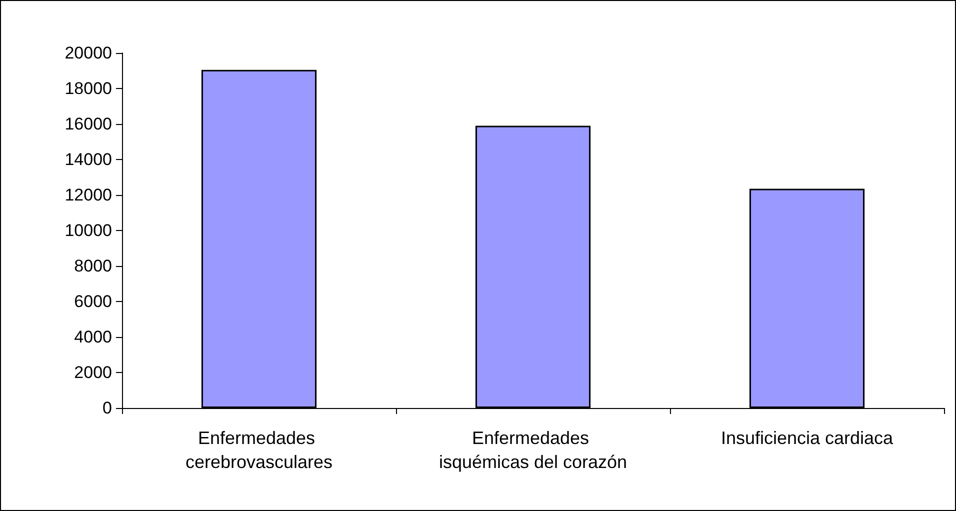  I want to click on y-tick-label: 8000, so click(93, 266).